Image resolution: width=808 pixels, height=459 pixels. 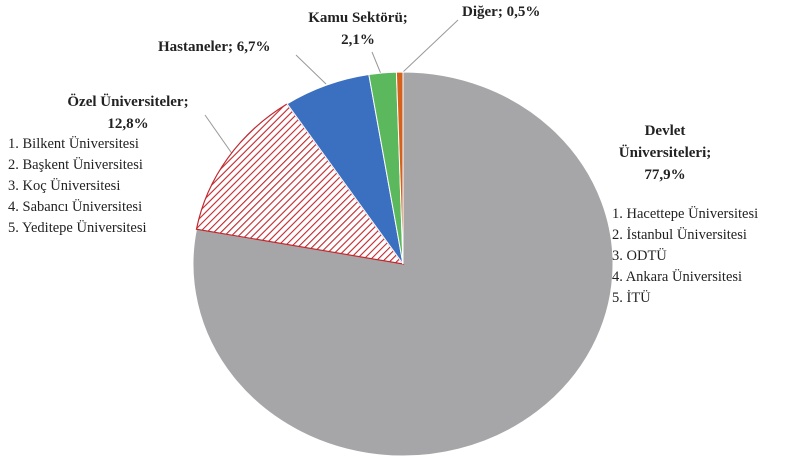 I want to click on label-name: Kamu Sektörü;, so click(x=358, y=18).